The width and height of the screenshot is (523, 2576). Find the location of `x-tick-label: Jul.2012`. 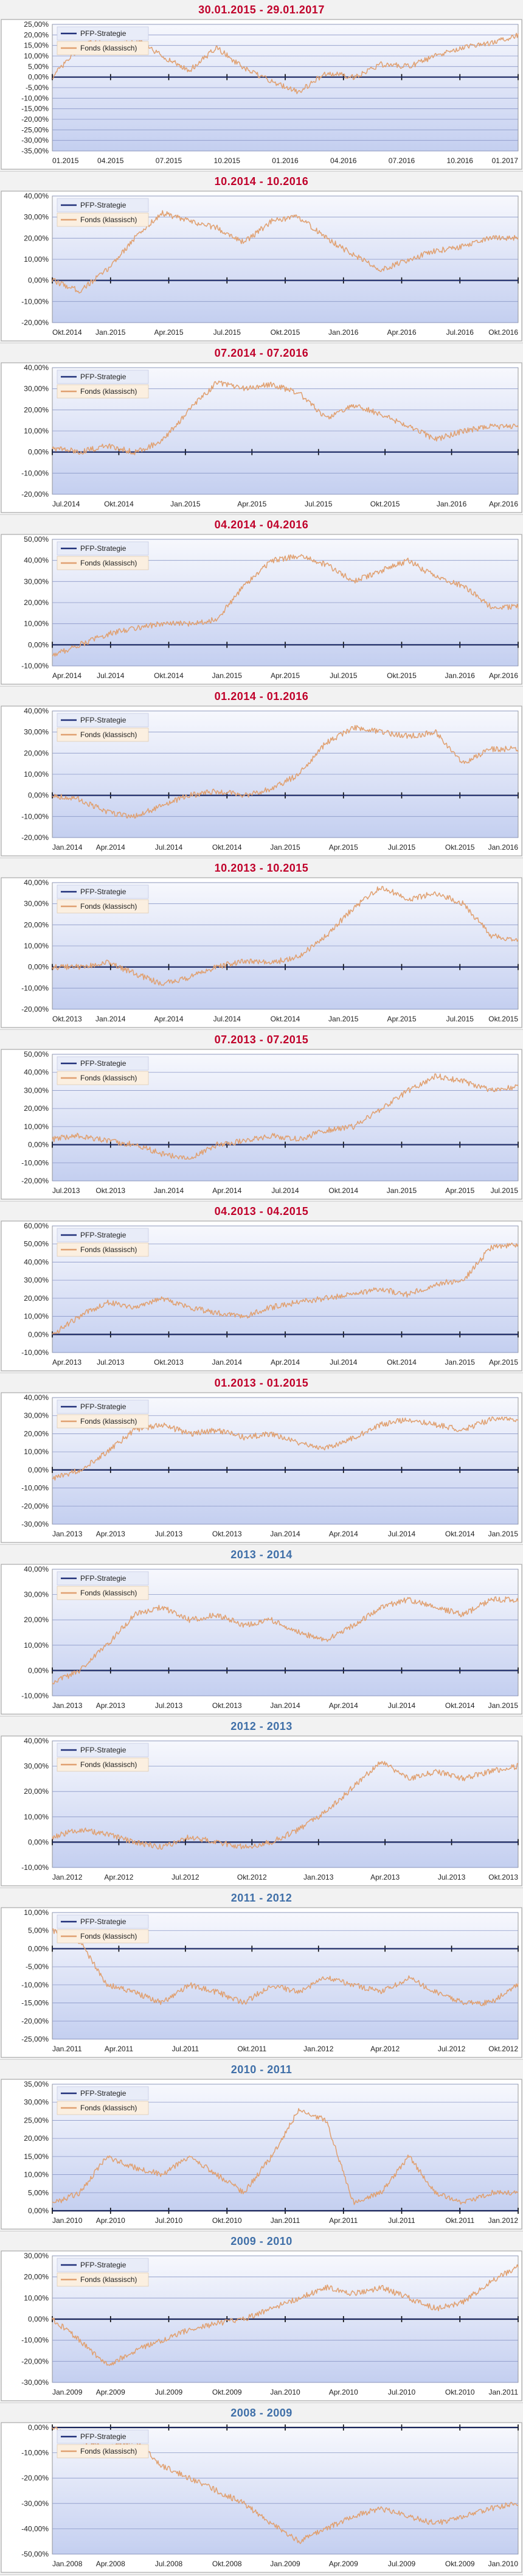

x-tick-label: Jul.2012 is located at coordinates (185, 1877).